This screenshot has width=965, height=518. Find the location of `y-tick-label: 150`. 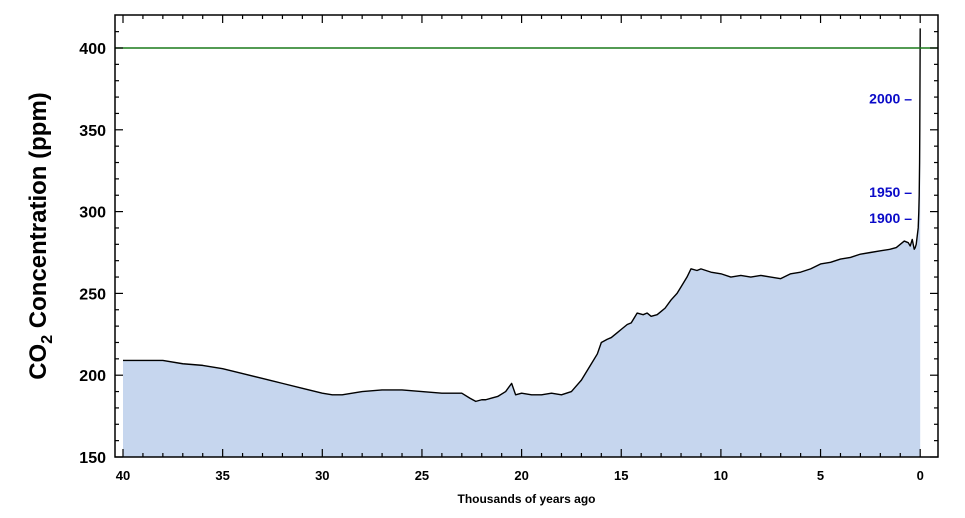

y-tick-label: 150 is located at coordinates (92, 458).